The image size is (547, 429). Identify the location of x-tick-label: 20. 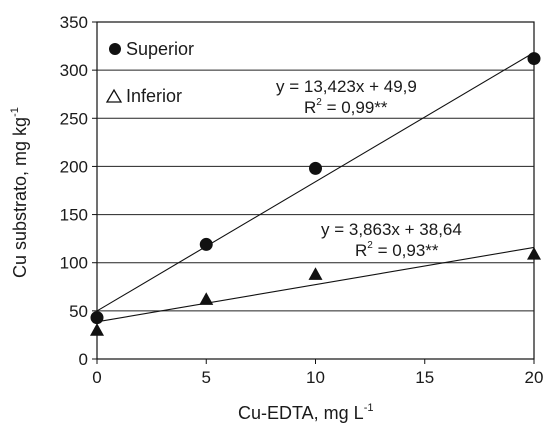
(534, 377).